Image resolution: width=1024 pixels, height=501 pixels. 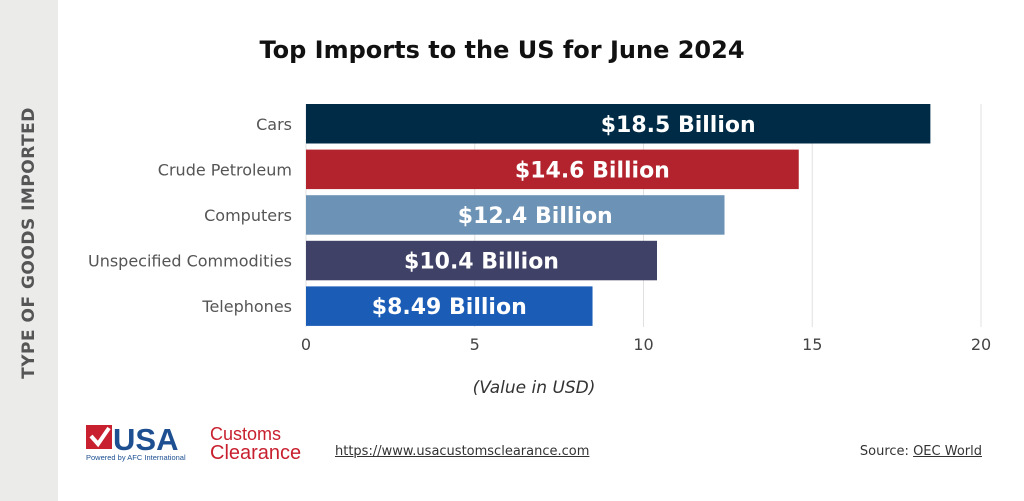 What do you see at coordinates (678, 125) in the screenshot?
I see `data-label: $18.5 Billion` at bounding box center [678, 125].